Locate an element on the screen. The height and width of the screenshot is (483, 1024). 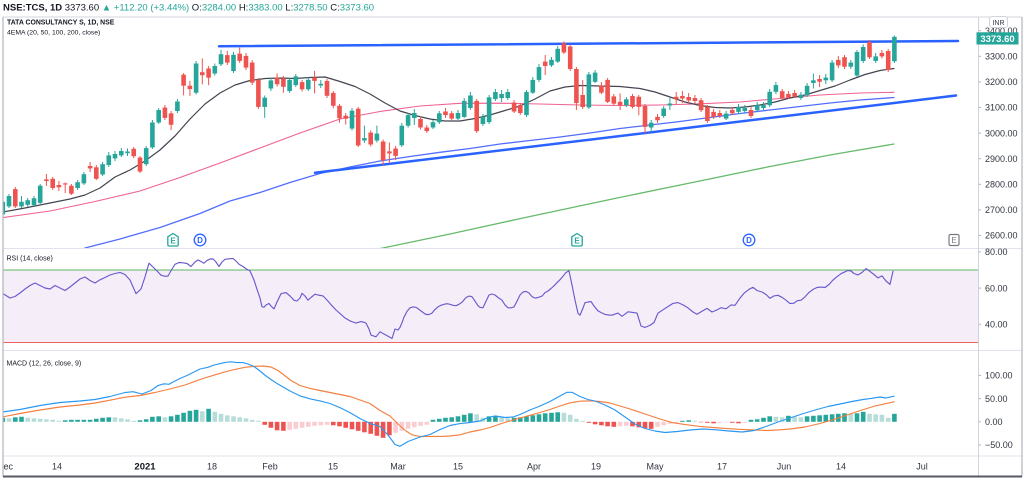
svg-text: TATA CONSULTANCY S, 1D, NSE is located at coordinates (61, 23).